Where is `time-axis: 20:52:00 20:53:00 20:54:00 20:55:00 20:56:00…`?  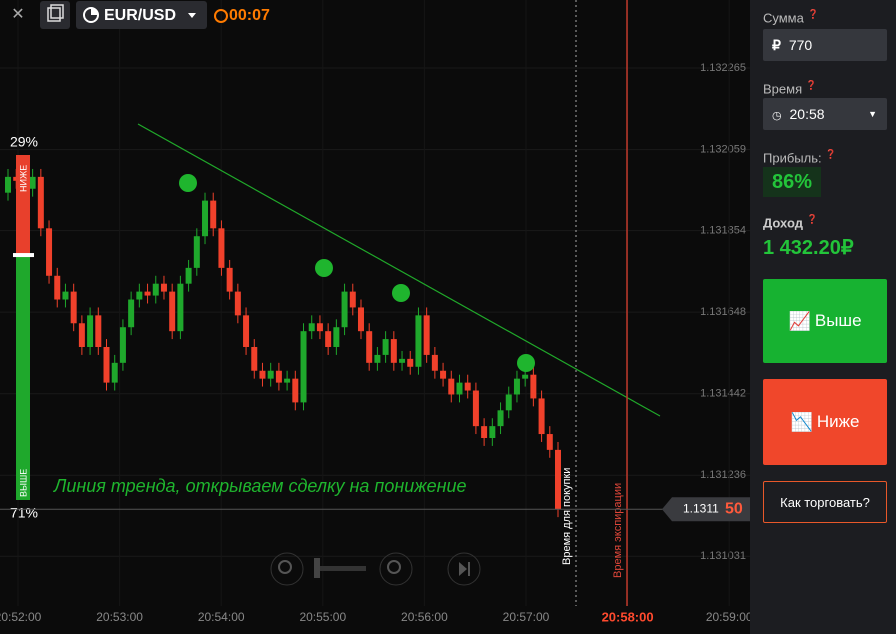 time-axis: 20:52:00 20:53:00 20:54:00 20:55:00 20:56:00… is located at coordinates (375, 616).